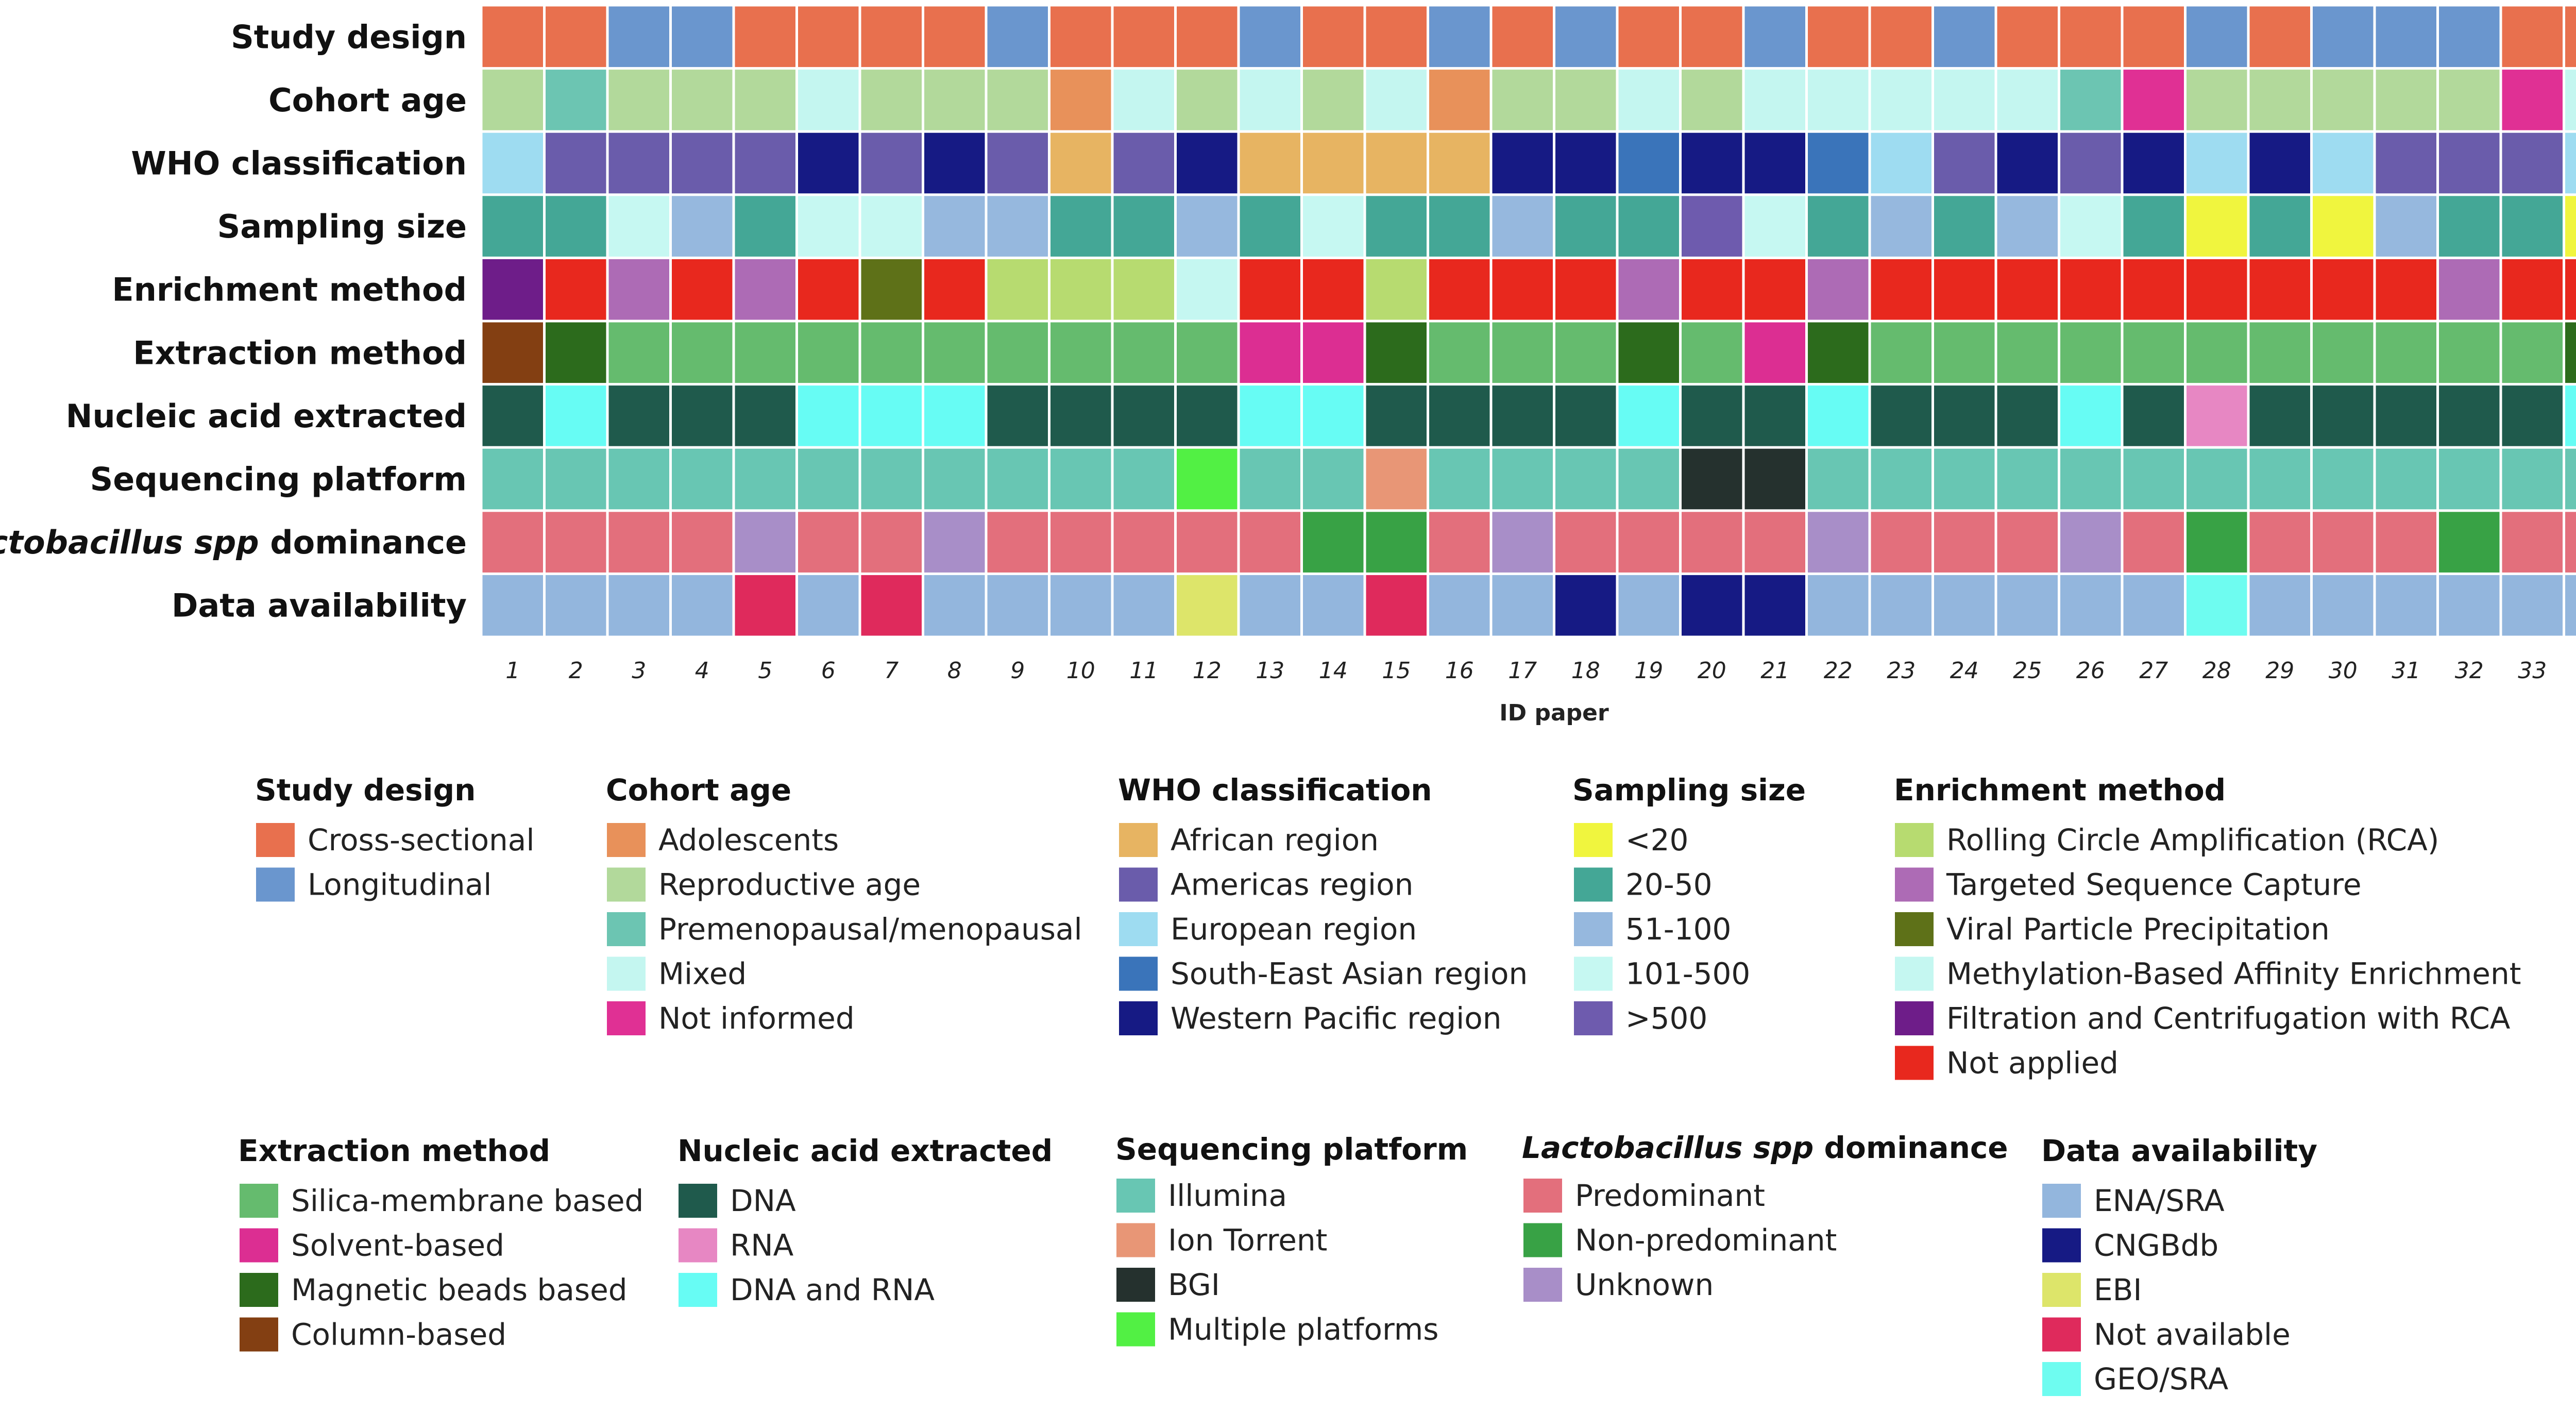 Image resolution: width=2576 pixels, height=1411 pixels. What do you see at coordinates (1688, 974) in the screenshot?
I see `legend-label-101-500: 101-500` at bounding box center [1688, 974].